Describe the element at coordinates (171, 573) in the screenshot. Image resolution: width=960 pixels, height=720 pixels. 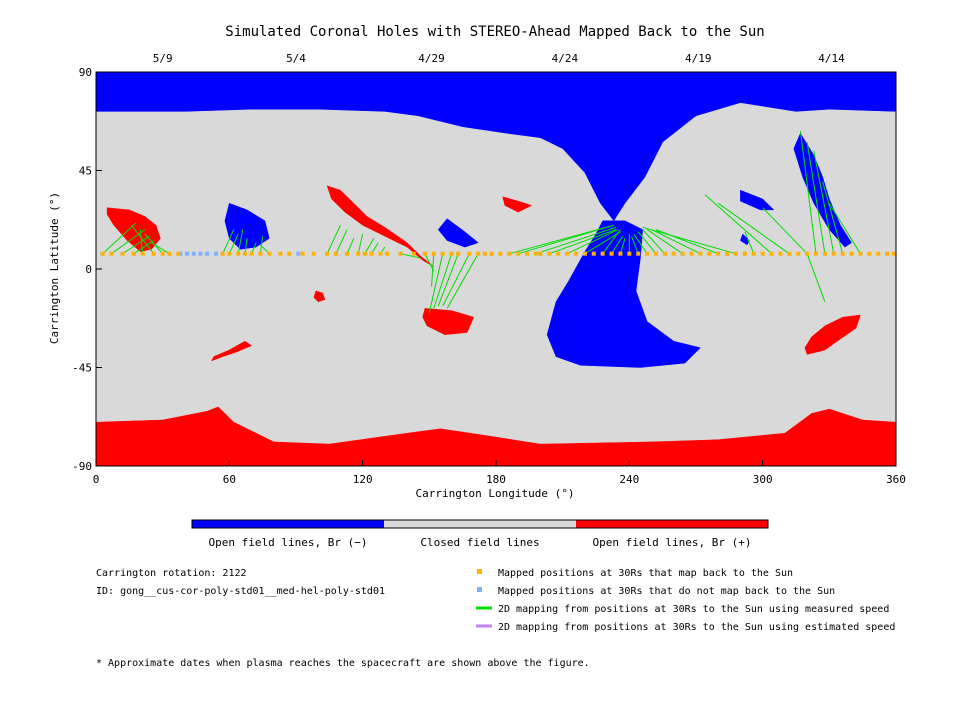
I see `rotation-info: Carrington rotation: 2122` at that location.